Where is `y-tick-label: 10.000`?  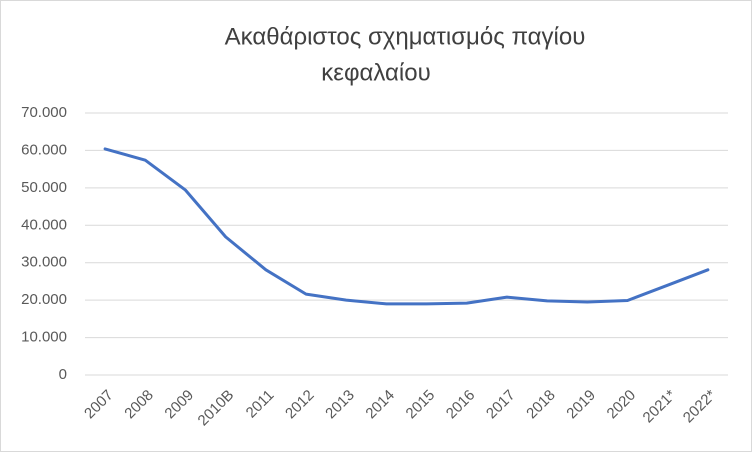 y-tick-label: 10.000 is located at coordinates (44, 337).